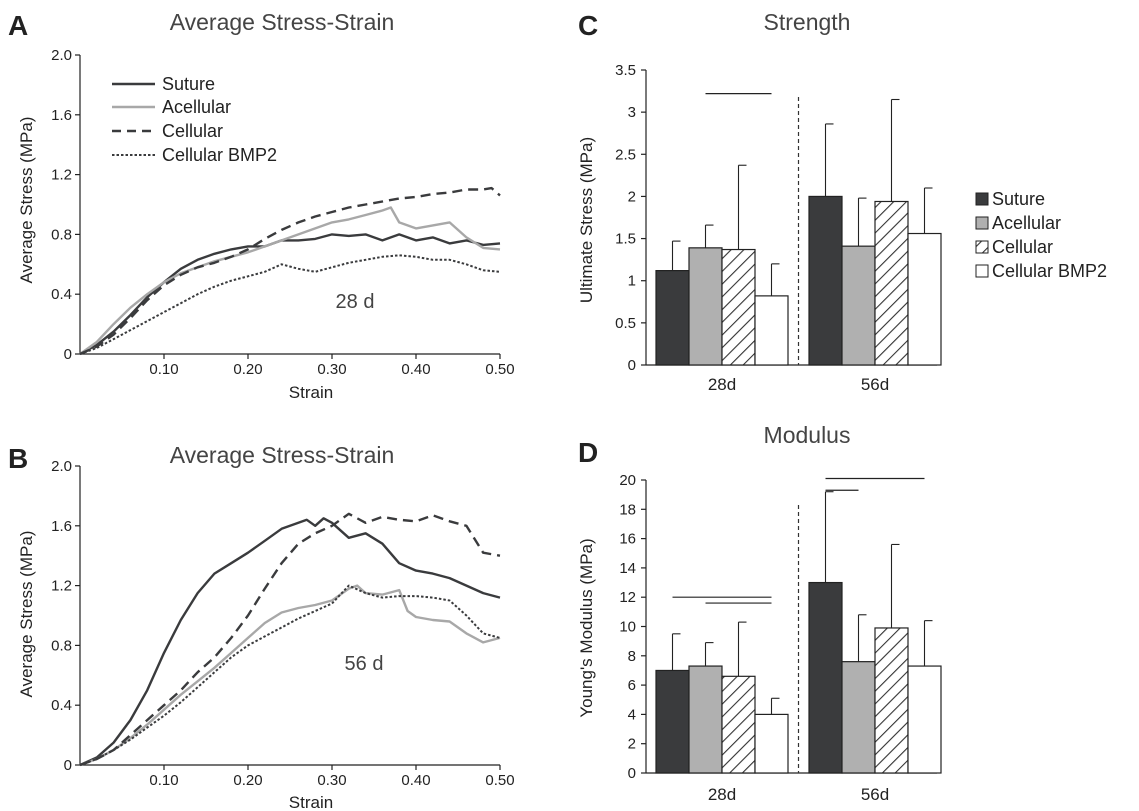  Describe the element at coordinates (282, 455) in the screenshot. I see `panel-b-title: Average Stress-Strain` at that location.